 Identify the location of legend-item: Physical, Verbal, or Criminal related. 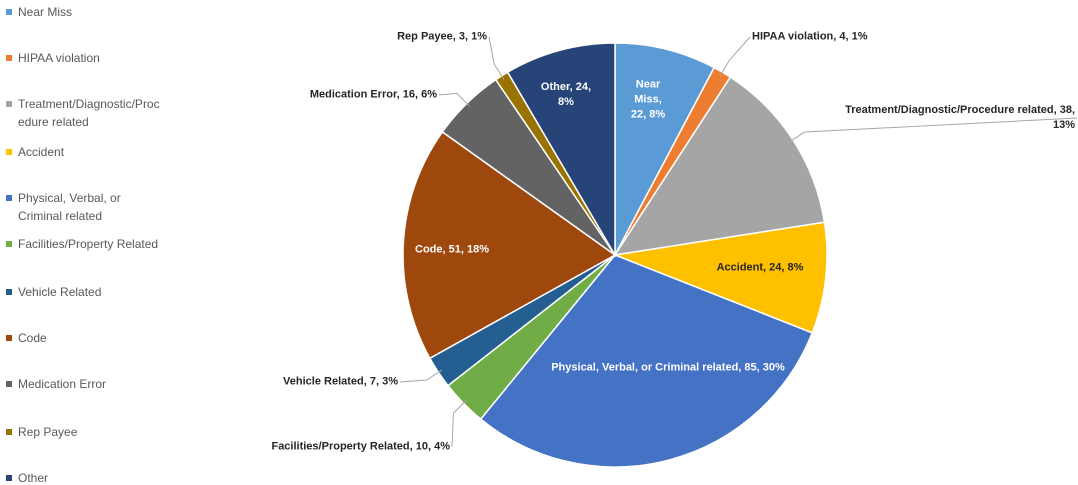
(86, 207).